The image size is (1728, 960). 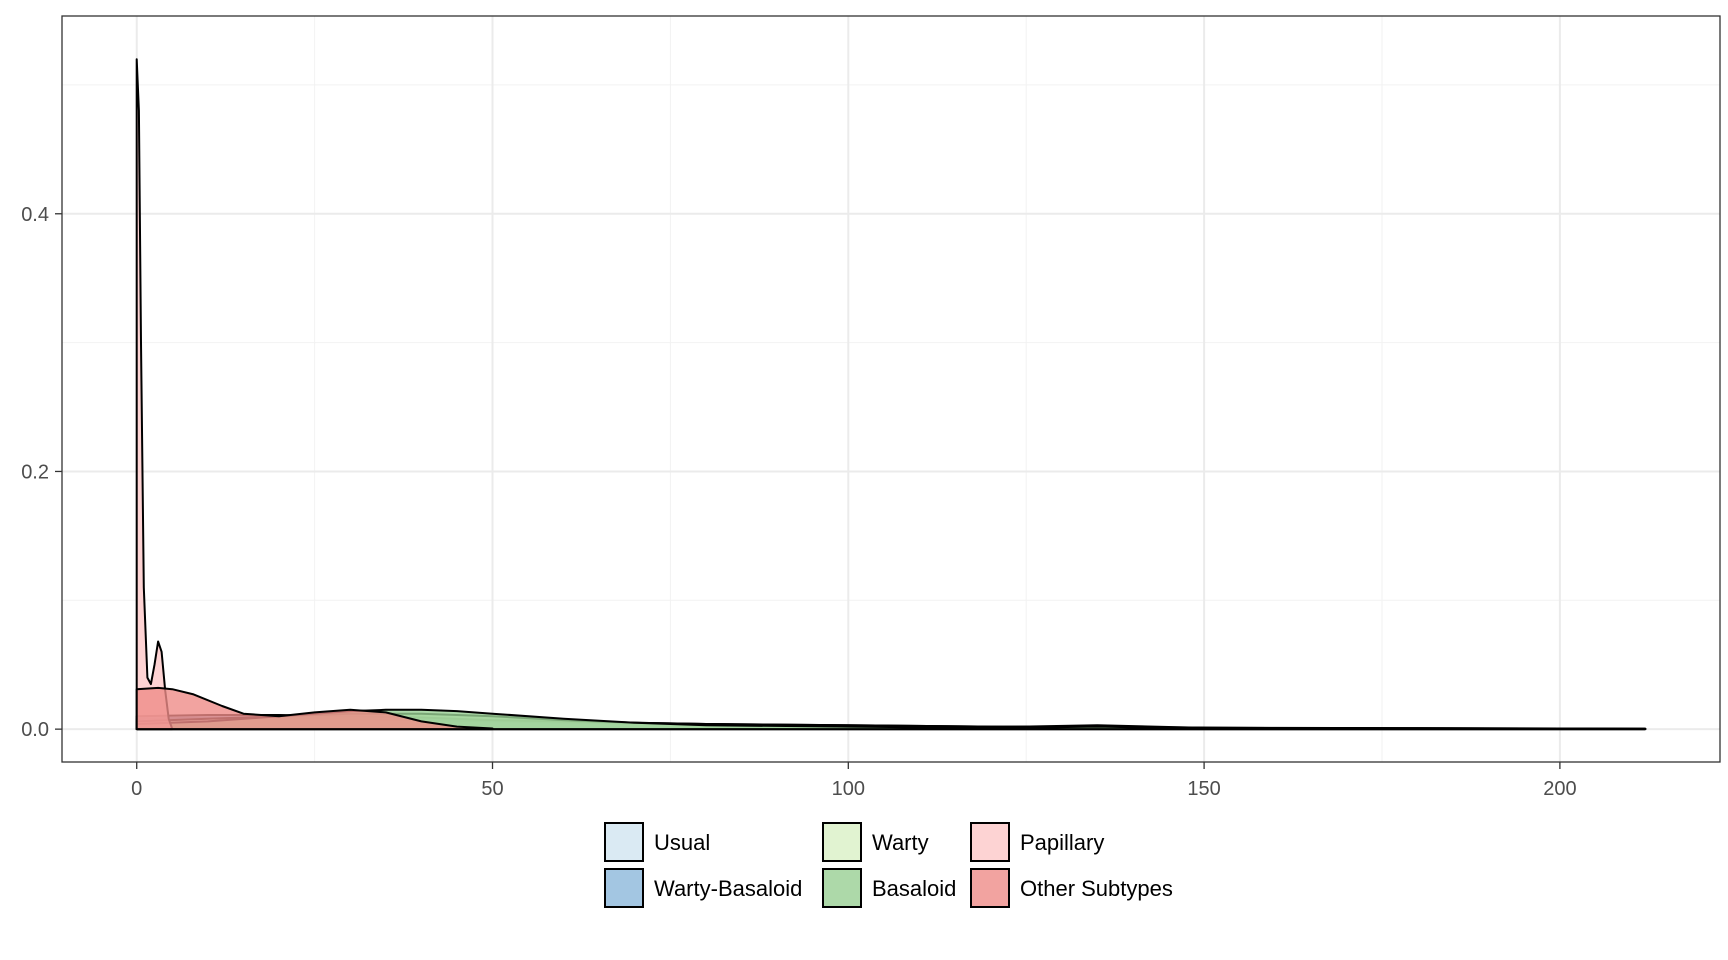 I want to click on legend-key-warty, so click(x=842, y=842).